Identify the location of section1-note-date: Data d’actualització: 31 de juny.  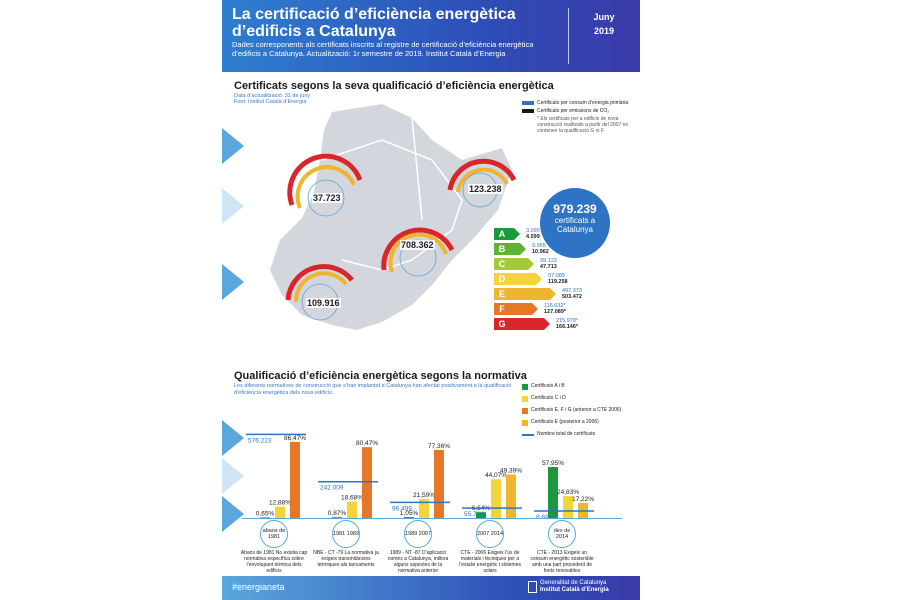
(272, 96).